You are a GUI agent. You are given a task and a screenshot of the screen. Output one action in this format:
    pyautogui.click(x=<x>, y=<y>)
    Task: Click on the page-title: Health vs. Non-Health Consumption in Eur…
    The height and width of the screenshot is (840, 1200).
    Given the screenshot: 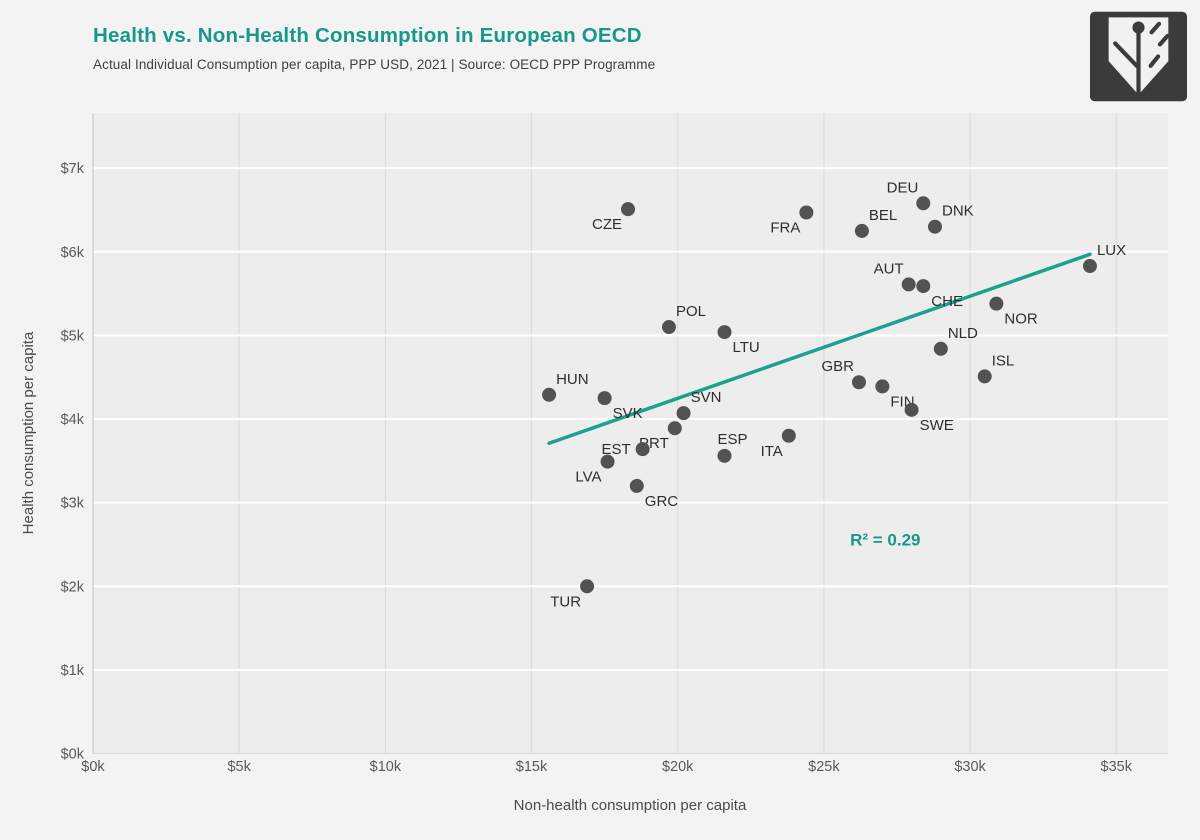 What is the action you would take?
    pyautogui.click(x=367, y=35)
    